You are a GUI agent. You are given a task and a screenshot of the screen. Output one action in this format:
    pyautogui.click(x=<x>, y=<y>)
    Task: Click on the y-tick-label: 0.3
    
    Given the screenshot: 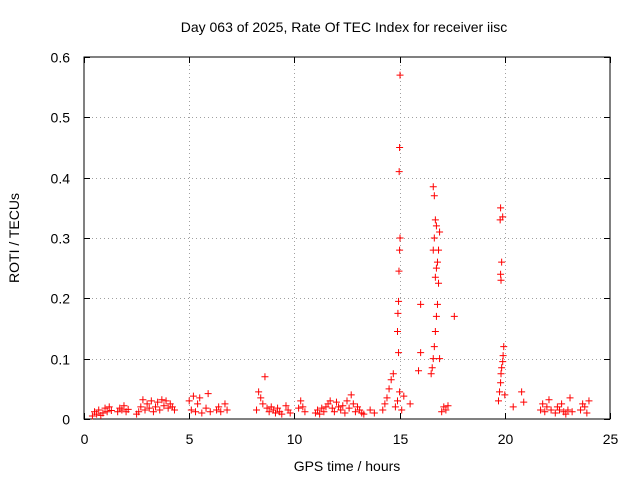 What is the action you would take?
    pyautogui.click(x=61, y=239)
    